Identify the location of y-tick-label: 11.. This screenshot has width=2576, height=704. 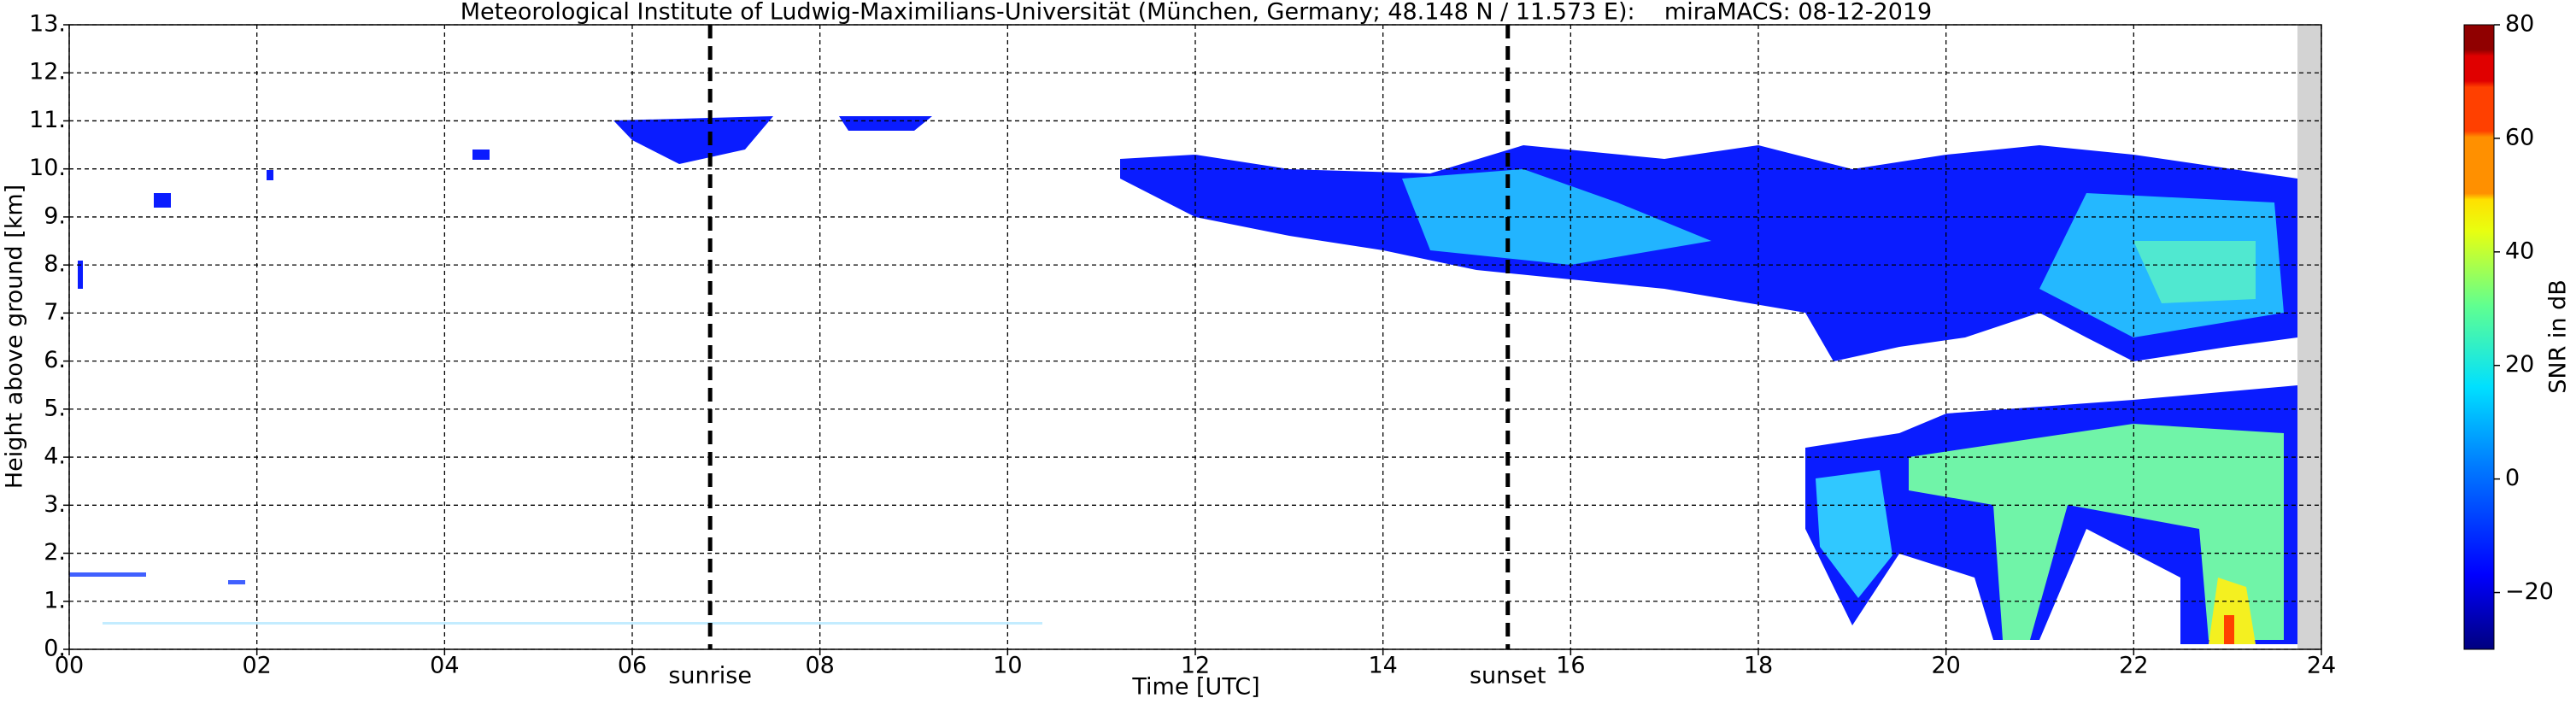
(47, 120).